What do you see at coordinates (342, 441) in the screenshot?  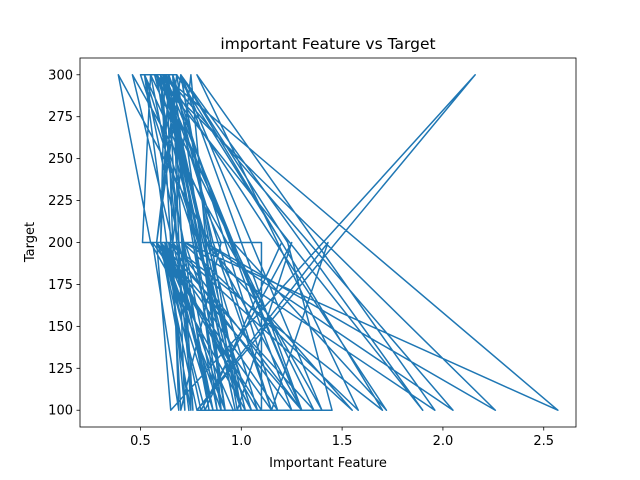 I see `x-tick-label: 1.5` at bounding box center [342, 441].